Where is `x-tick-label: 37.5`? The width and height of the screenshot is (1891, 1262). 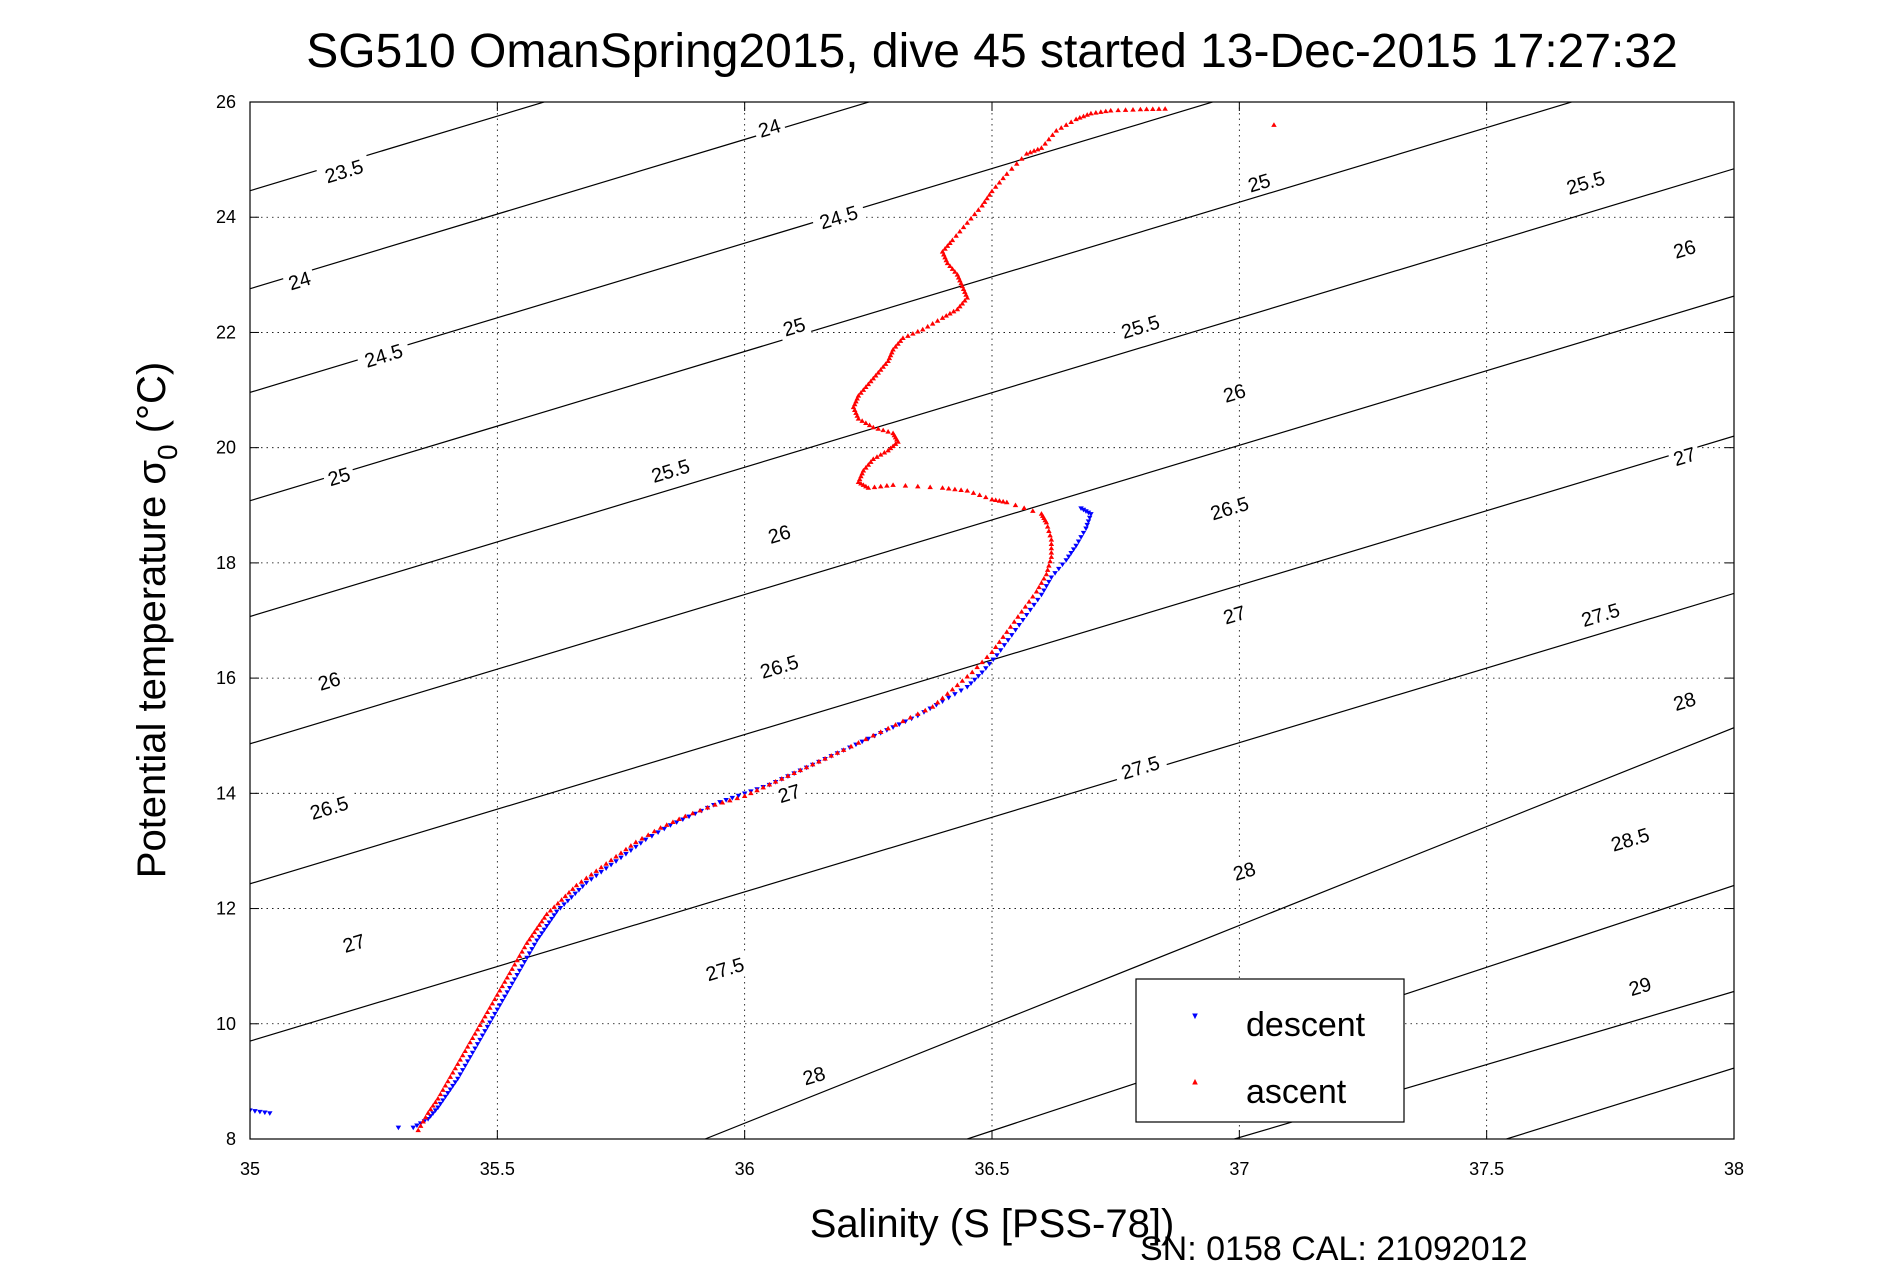 x-tick-label: 37.5 is located at coordinates (1486, 1169).